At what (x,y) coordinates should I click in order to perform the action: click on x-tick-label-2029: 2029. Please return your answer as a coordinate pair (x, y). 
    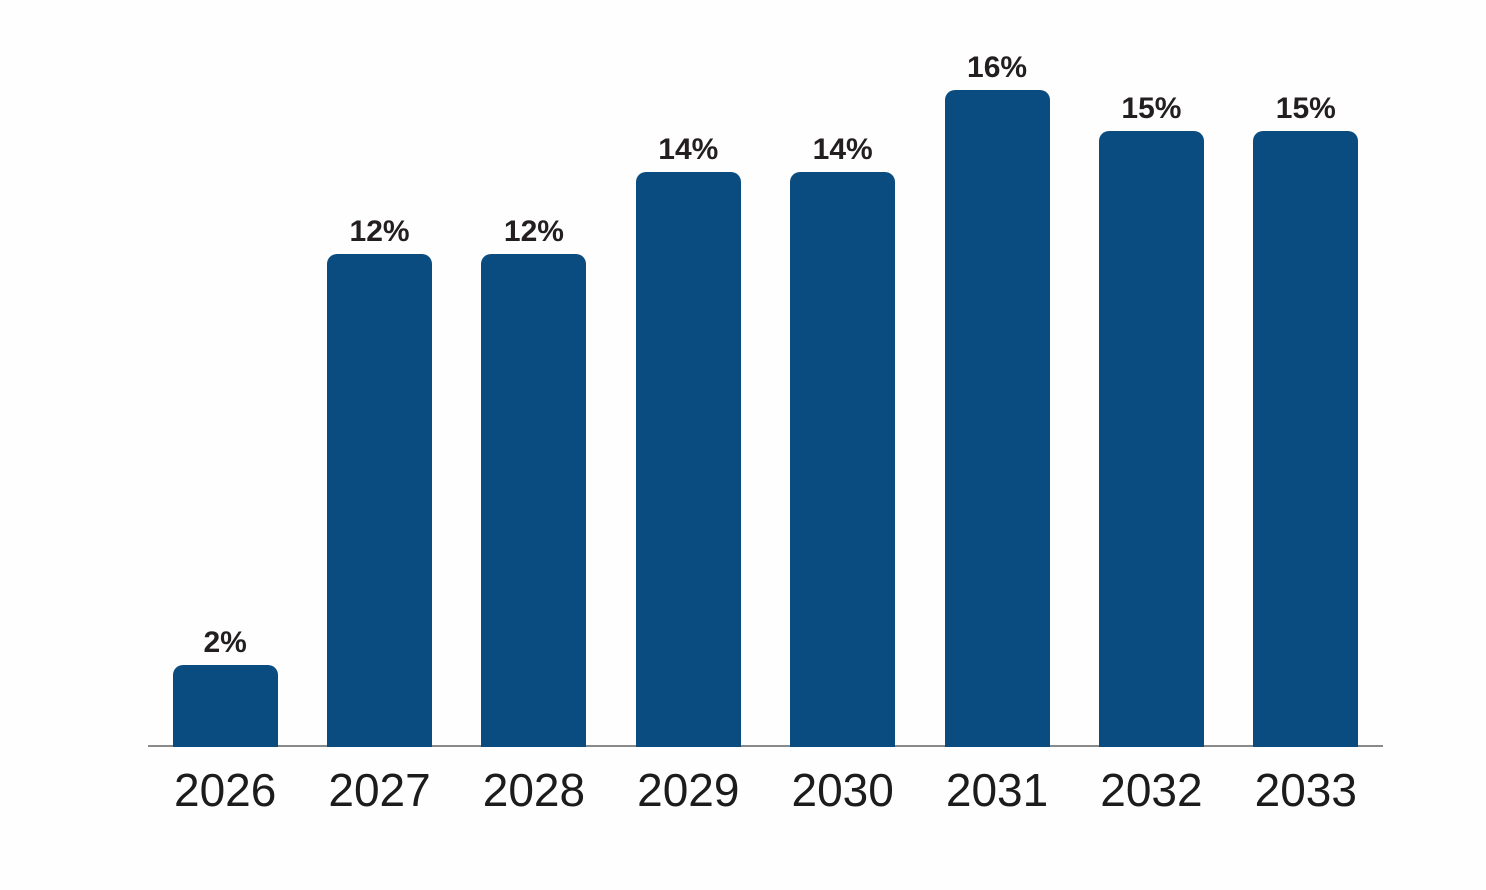
    Looking at the image, I should click on (688, 790).